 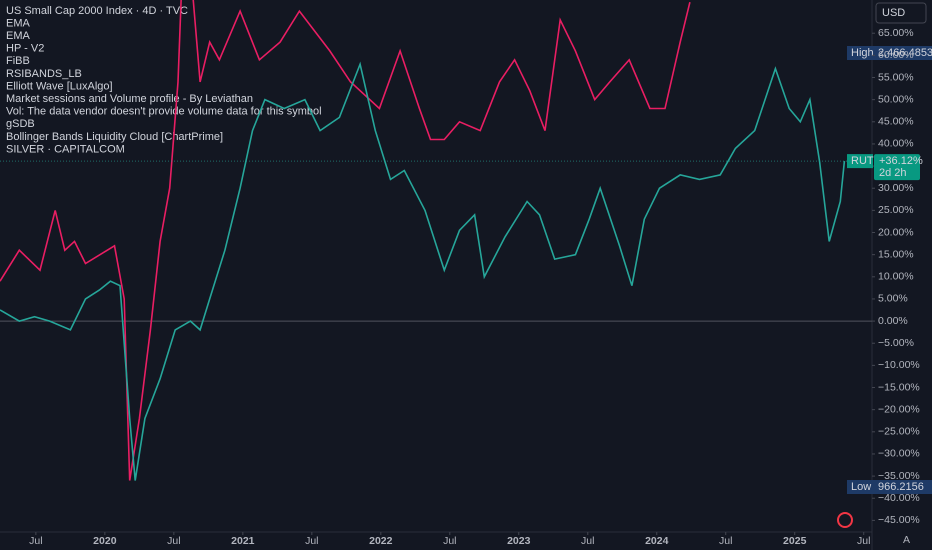 I want to click on high-label: High, so click(x=862, y=53).